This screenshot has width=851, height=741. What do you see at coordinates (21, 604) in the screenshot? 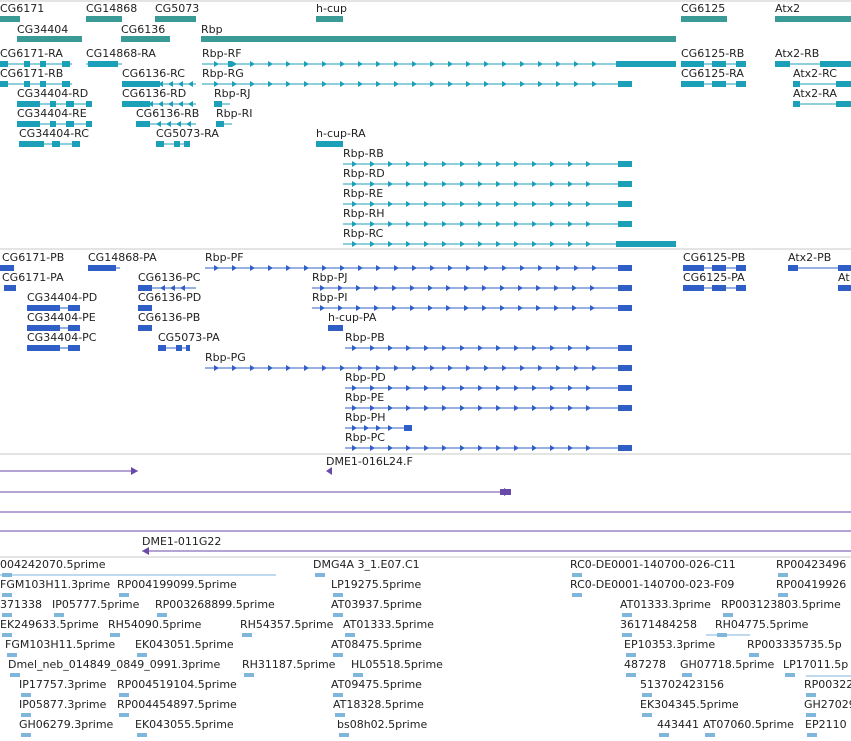
I see `est-label: 371338` at bounding box center [21, 604].